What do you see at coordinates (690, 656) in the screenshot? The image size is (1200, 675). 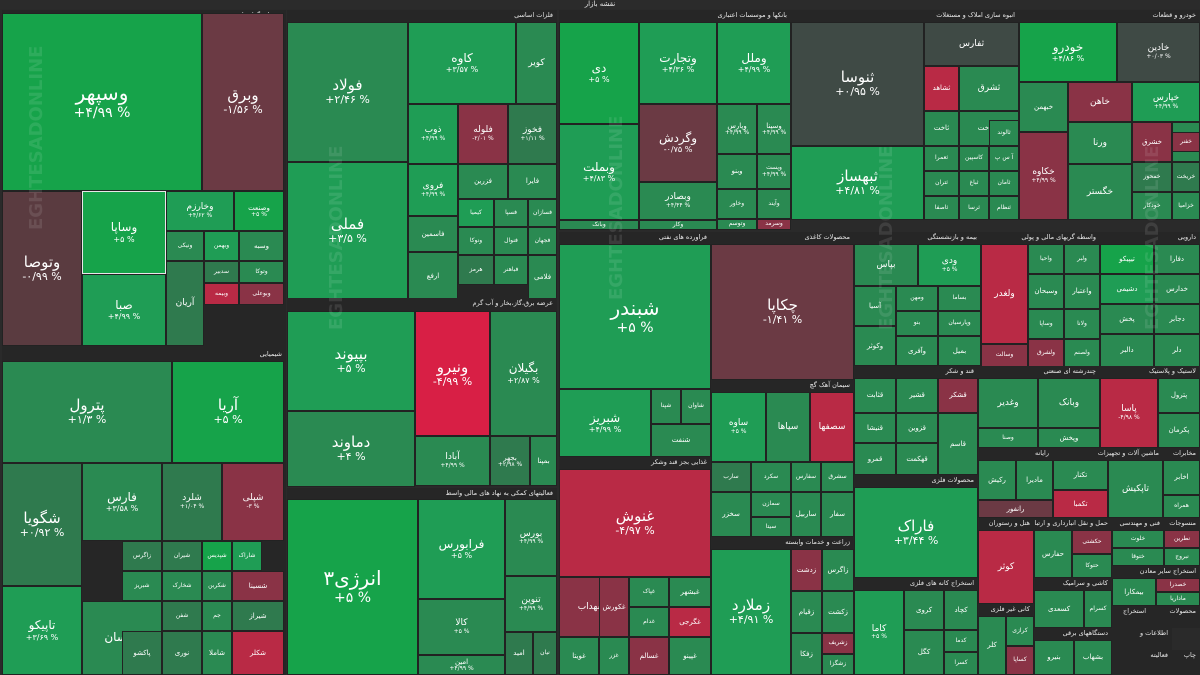 I see `stock-tile: غپینو` at bounding box center [690, 656].